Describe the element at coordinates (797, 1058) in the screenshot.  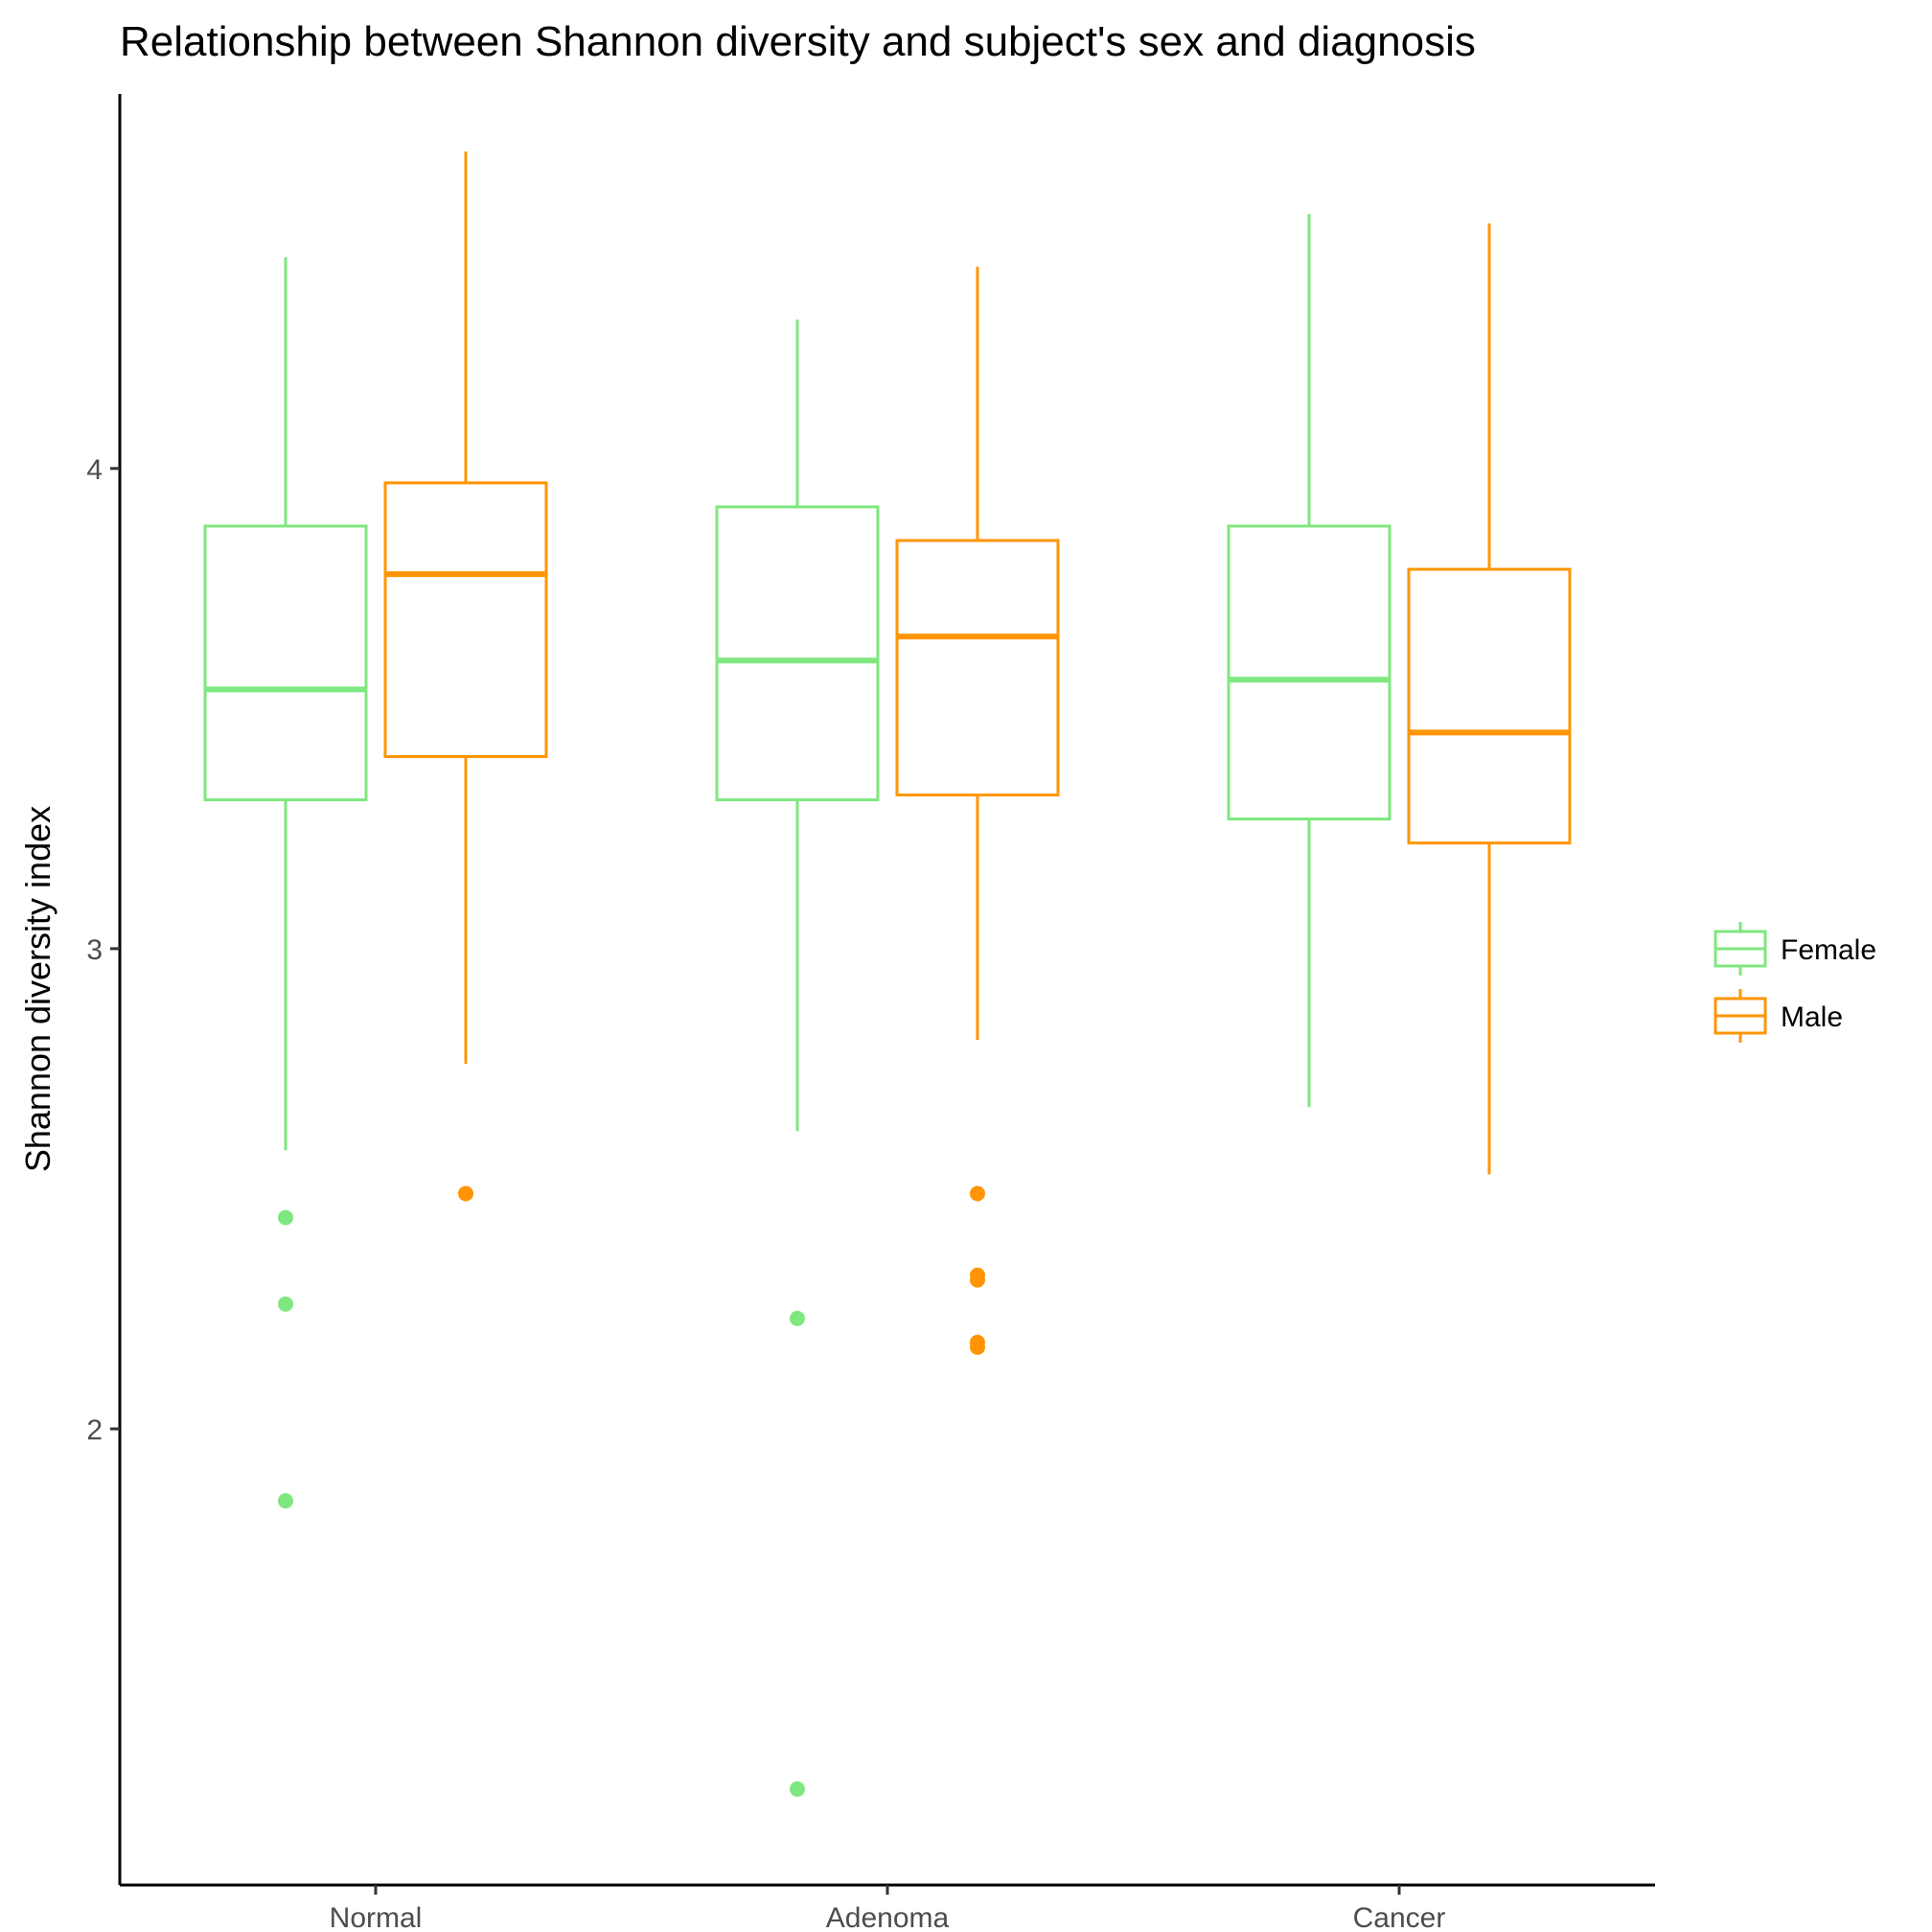
I see `box-female-adenoma` at that location.